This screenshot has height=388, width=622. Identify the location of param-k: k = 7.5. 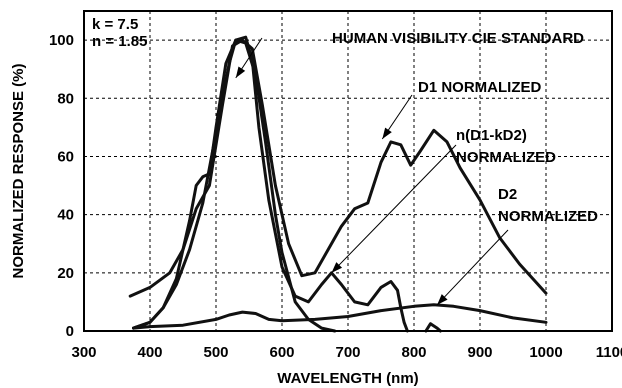
(115, 24).